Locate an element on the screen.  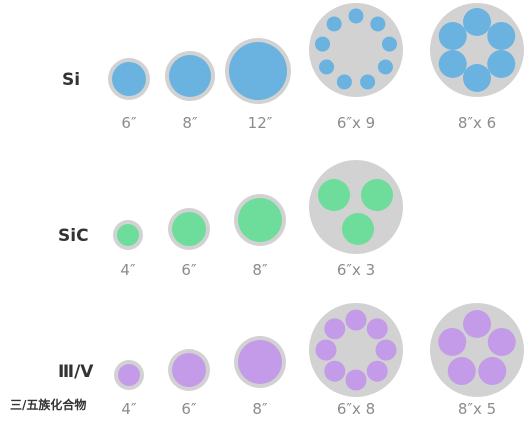
caption-si-8in-x6: 8″x 6 is located at coordinates (477, 123).